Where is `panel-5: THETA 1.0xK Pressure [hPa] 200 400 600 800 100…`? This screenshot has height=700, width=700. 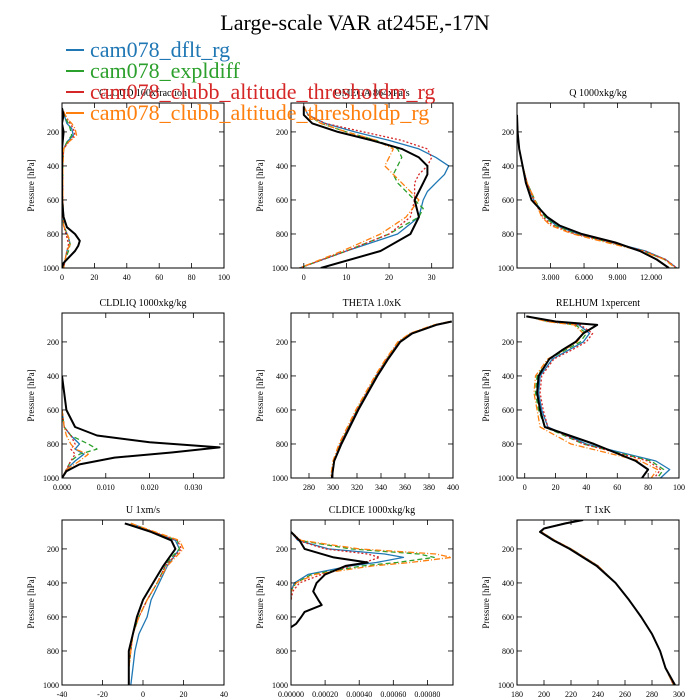 panel-5: THETA 1.0xK Pressure [hPa] 200 400 600 800 100… is located at coordinates (357, 395).